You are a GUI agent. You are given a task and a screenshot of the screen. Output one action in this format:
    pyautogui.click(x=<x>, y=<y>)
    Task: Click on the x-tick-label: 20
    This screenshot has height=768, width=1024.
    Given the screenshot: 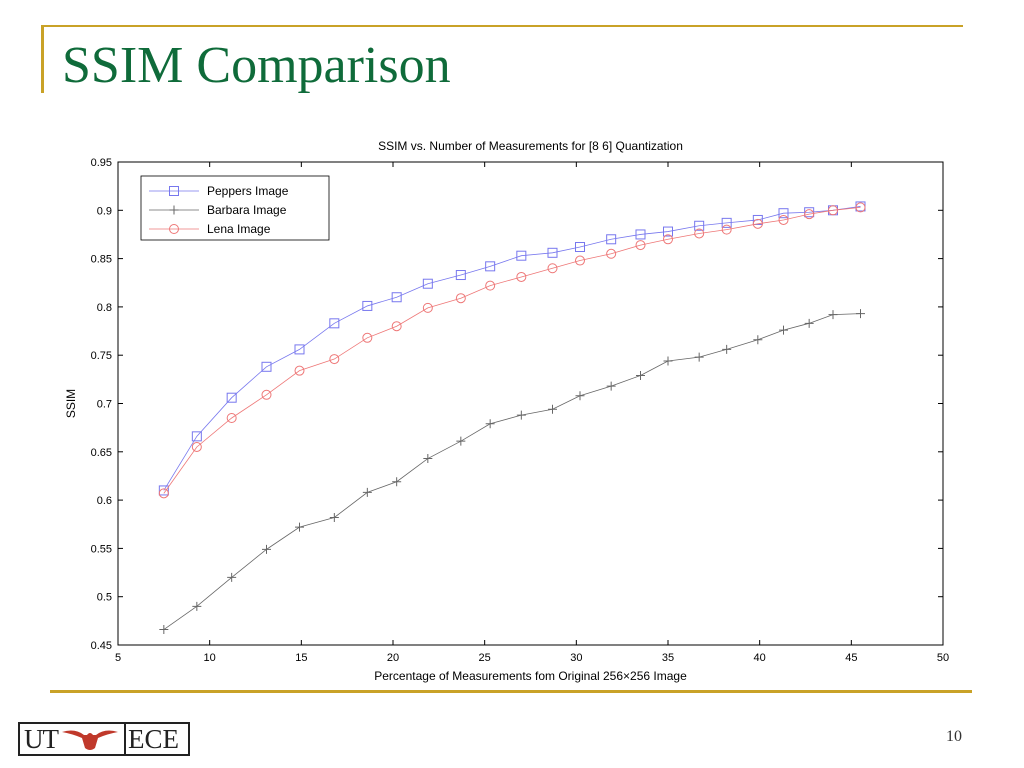 What is the action you would take?
    pyautogui.click(x=393, y=658)
    